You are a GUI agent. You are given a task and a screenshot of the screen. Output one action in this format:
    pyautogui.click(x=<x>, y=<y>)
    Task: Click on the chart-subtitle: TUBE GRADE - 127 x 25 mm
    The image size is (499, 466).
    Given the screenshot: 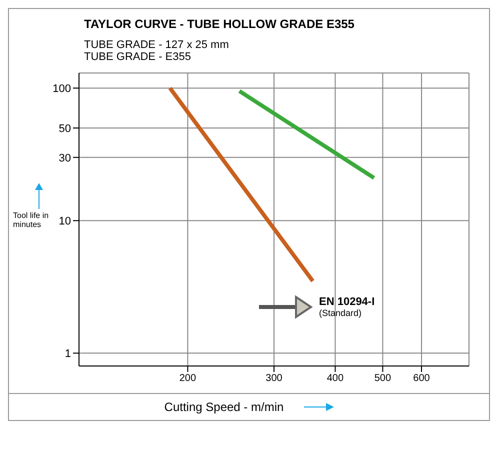 What is the action you would take?
    pyautogui.click(x=156, y=44)
    